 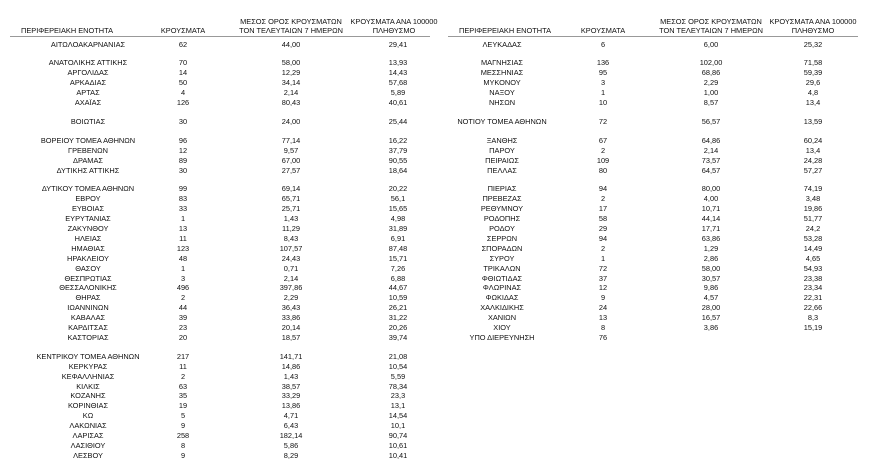 I want to click on cell-value: 33, so click(x=183, y=209).